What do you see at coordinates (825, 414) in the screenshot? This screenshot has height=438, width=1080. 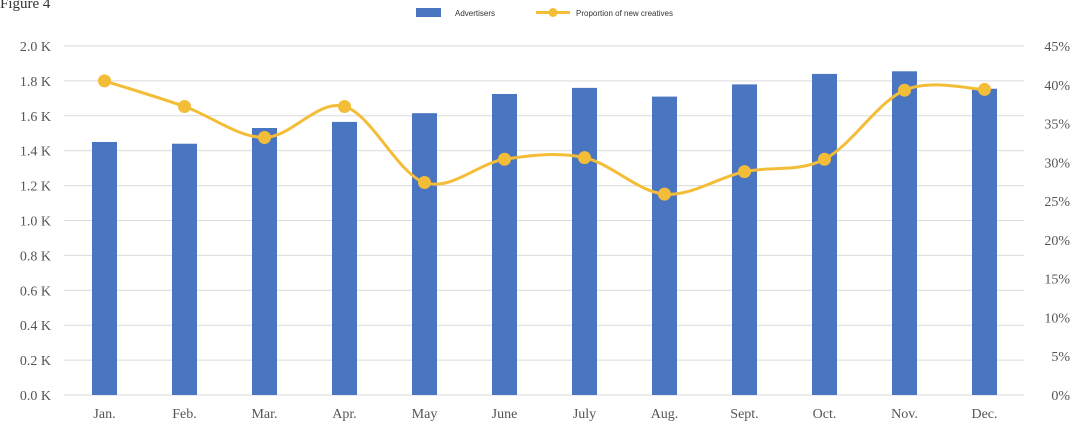 I see `x-tick-label: Oct.` at bounding box center [825, 414].